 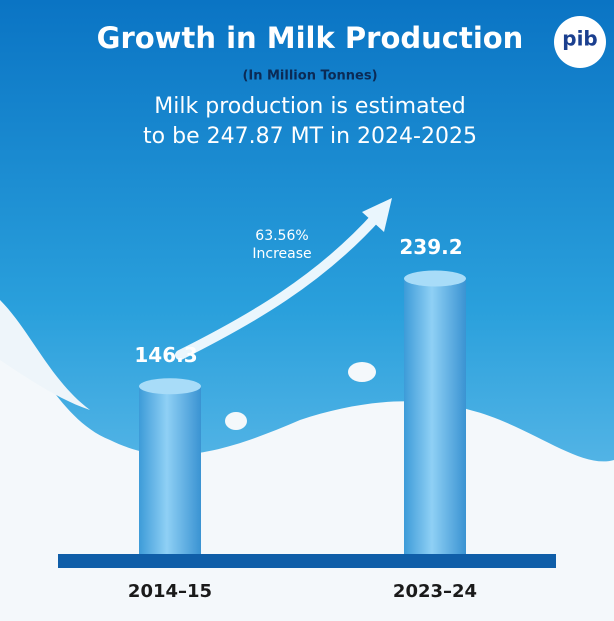 I want to click on value-label: 146.3, so click(x=165, y=355).